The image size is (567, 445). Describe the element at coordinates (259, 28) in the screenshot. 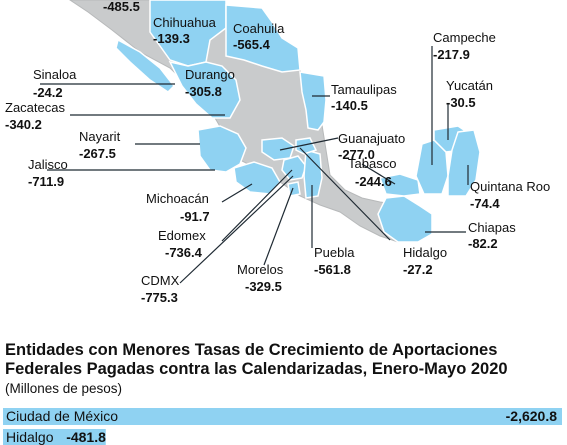

I see `label-name-coahuila: Coahuila` at that location.